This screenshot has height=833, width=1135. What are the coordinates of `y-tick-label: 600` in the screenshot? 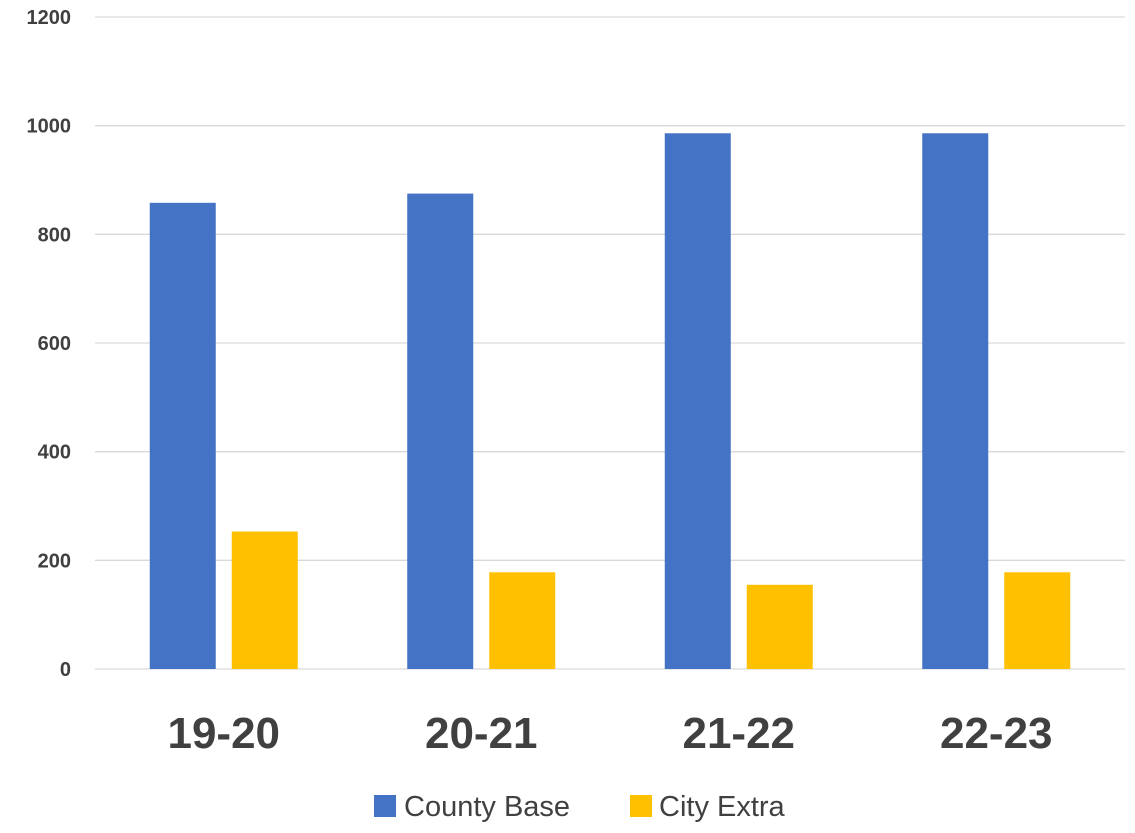 It's located at (54, 344).